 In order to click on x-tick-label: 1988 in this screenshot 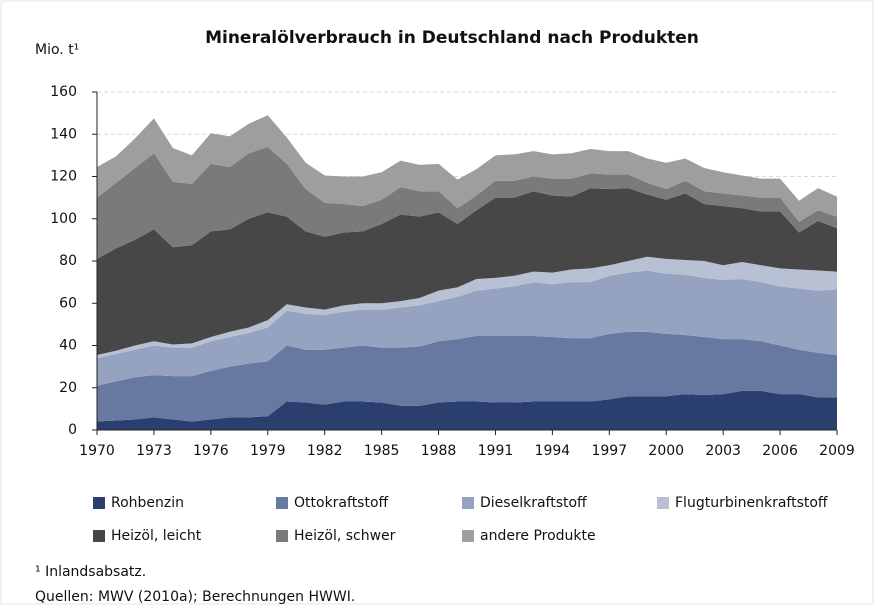, I will do `click(439, 451)`.